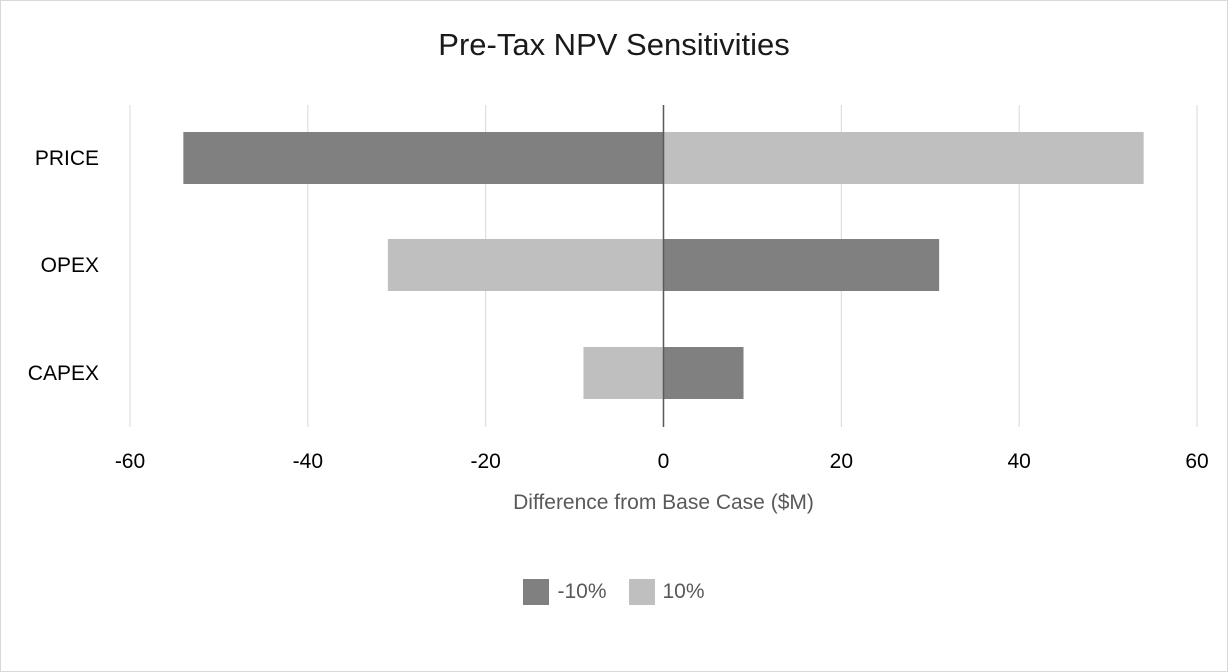 Image resolution: width=1228 pixels, height=672 pixels. I want to click on x-tick-label: 60, so click(1196, 461).